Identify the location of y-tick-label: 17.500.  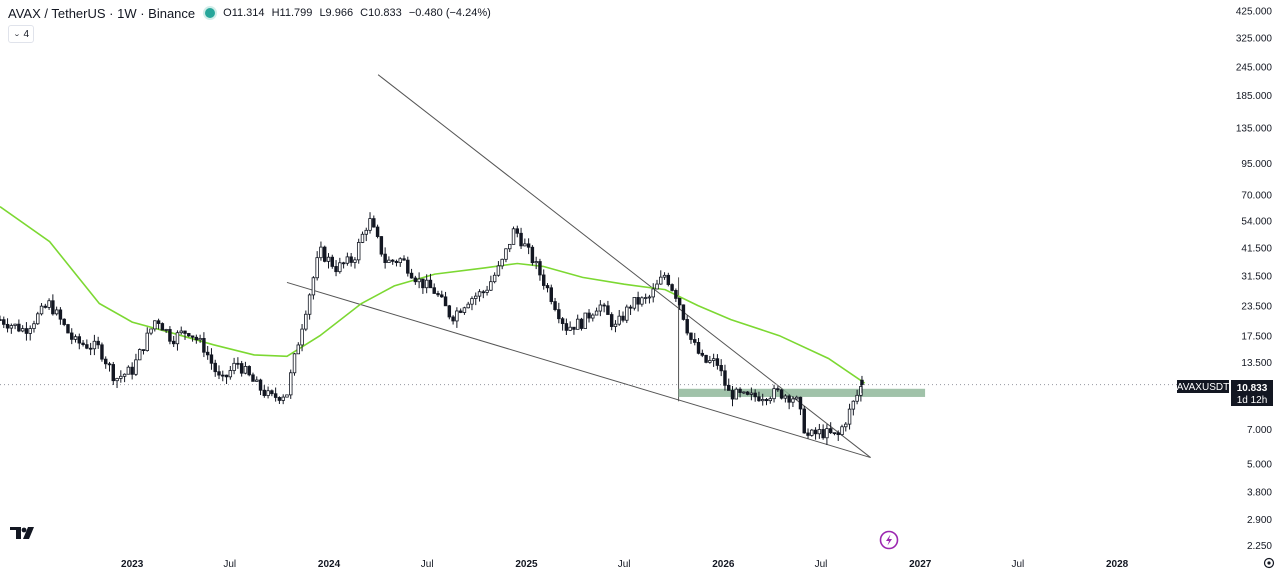
(1256, 337).